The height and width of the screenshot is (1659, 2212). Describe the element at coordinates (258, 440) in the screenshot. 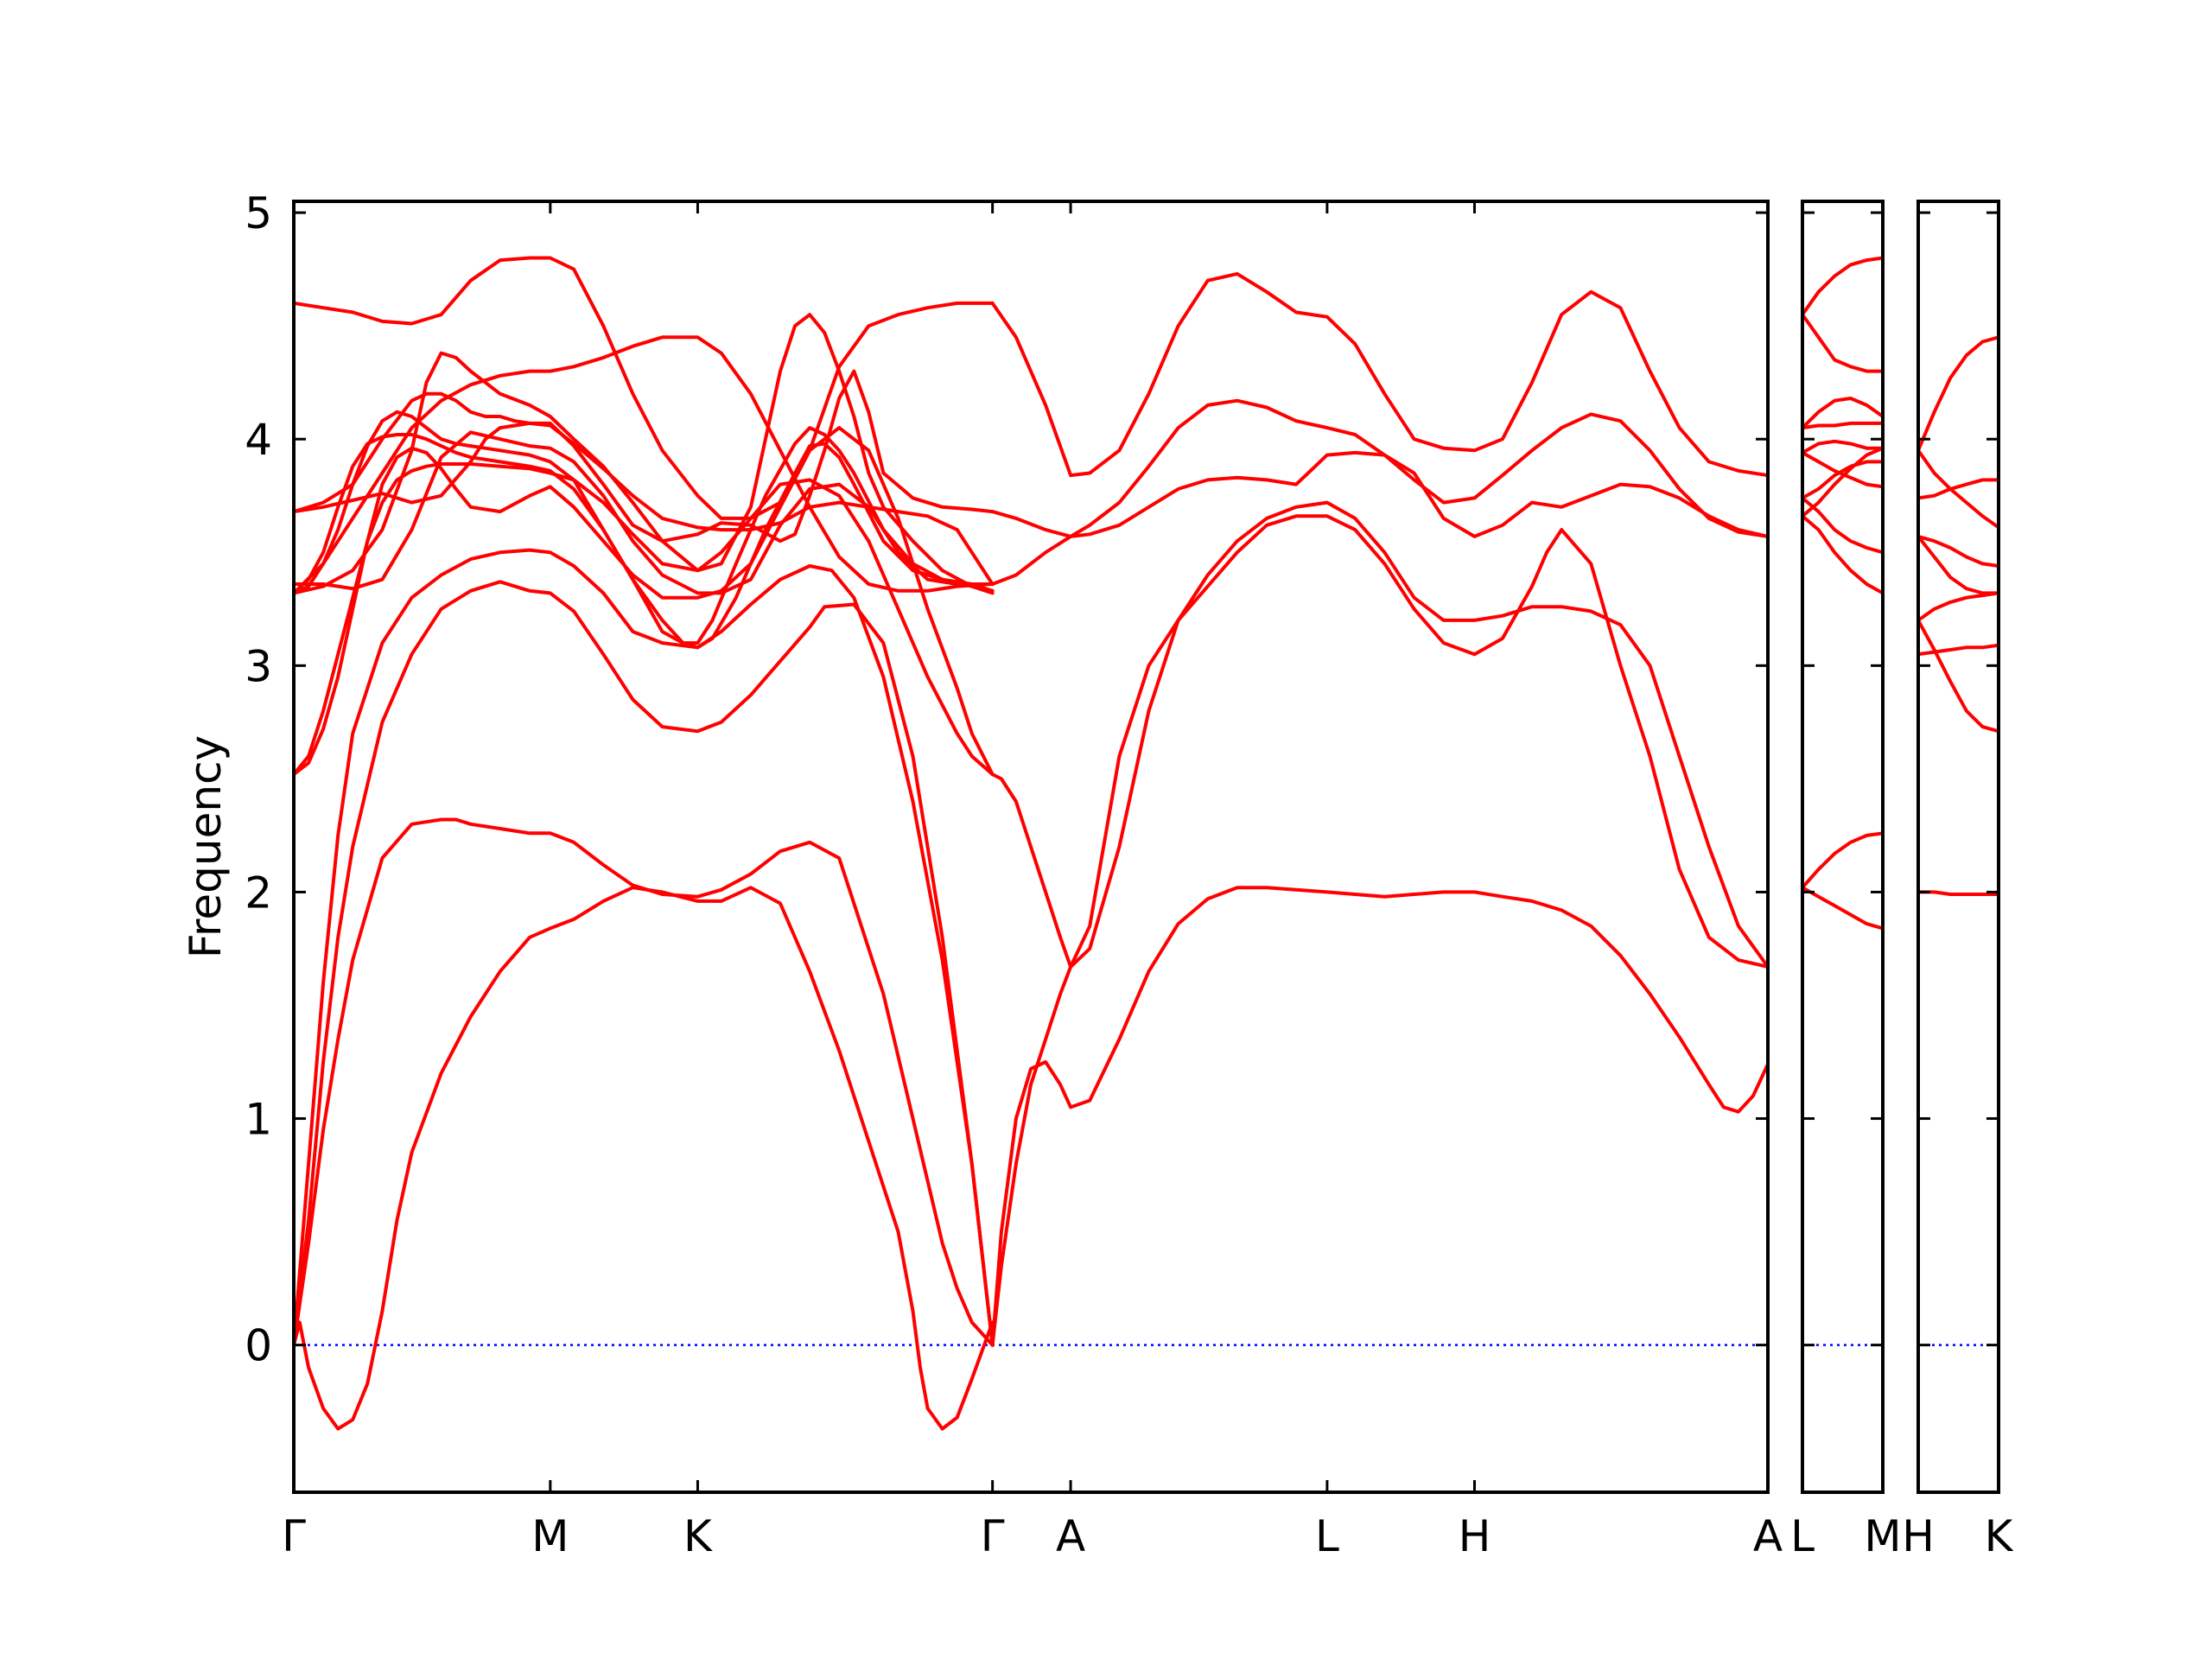

I see `y-tick-label: 4` at that location.